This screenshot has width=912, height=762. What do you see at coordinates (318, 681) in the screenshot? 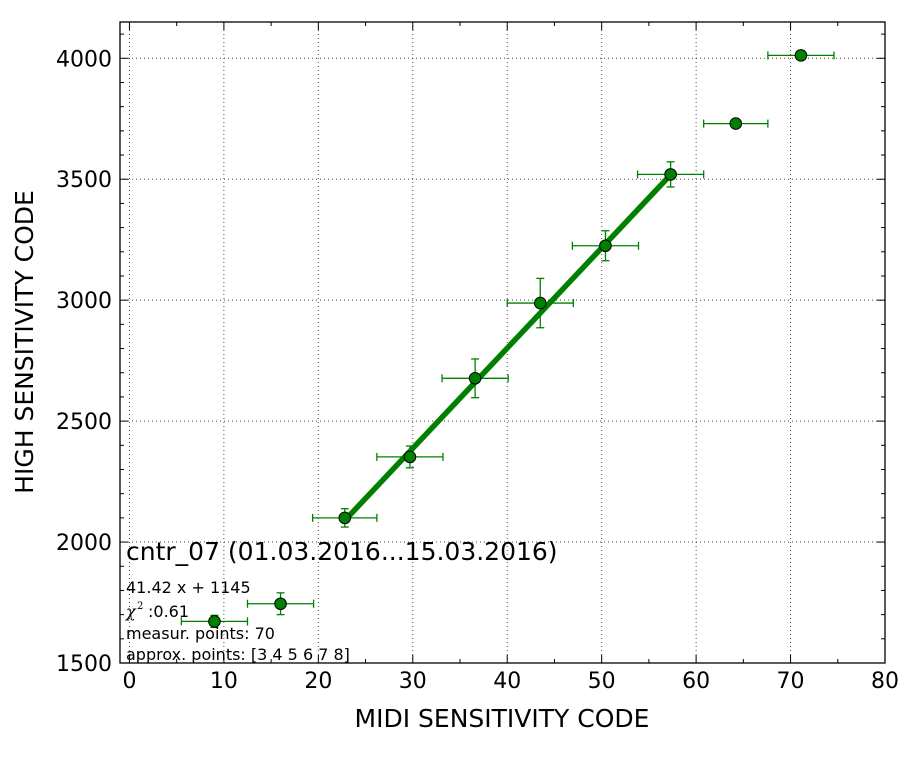
I see `x-tick-label: 20` at bounding box center [318, 681].